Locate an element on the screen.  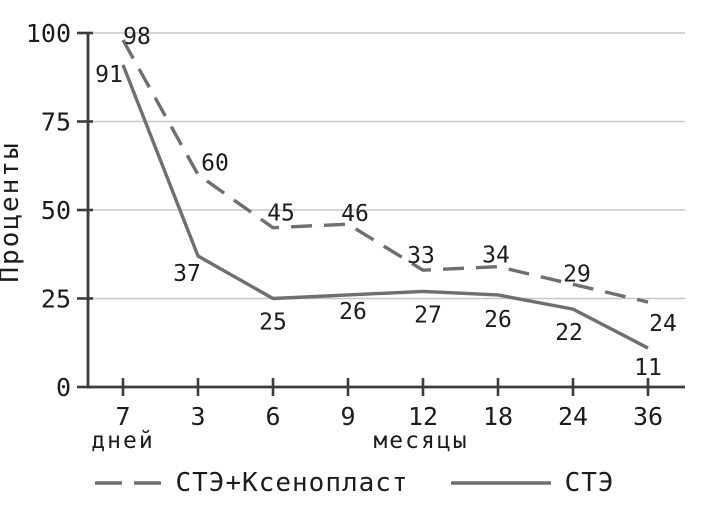
y-tick-label: 25 is located at coordinates (56, 299).